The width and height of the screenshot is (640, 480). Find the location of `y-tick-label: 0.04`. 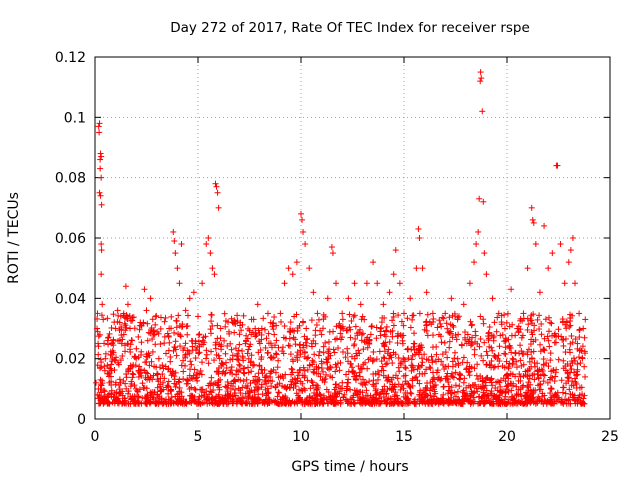

y-tick-label: 0.04 is located at coordinates (70, 299).